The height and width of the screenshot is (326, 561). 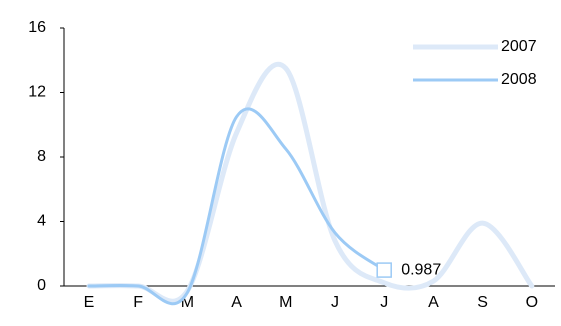 What do you see at coordinates (89, 302) in the screenshot?
I see `x-tick-label: E` at bounding box center [89, 302].